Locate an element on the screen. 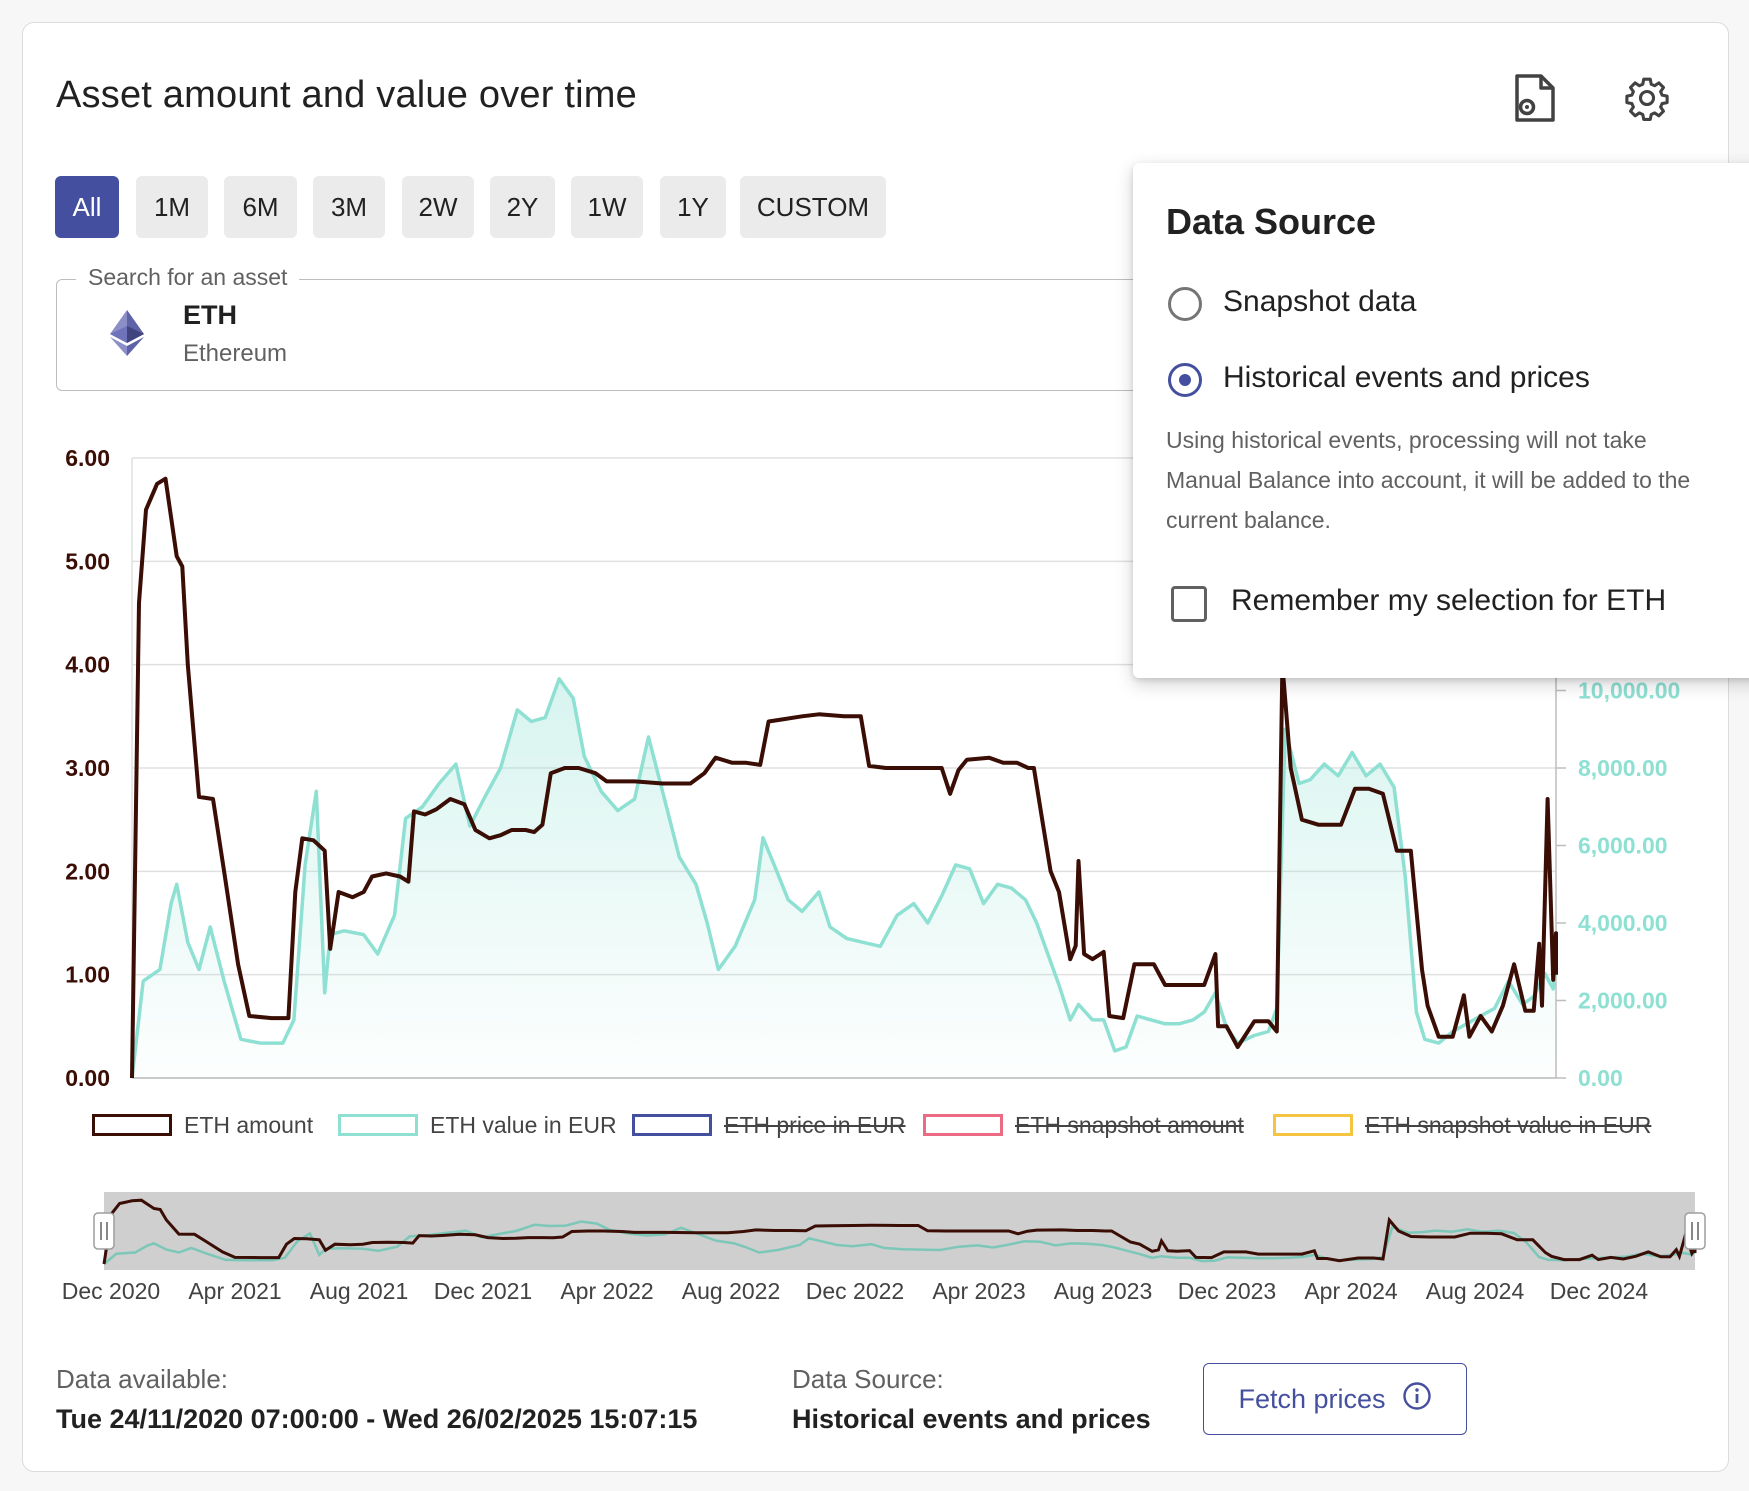  legend-label: ETH value in EUR is located at coordinates (523, 1124).